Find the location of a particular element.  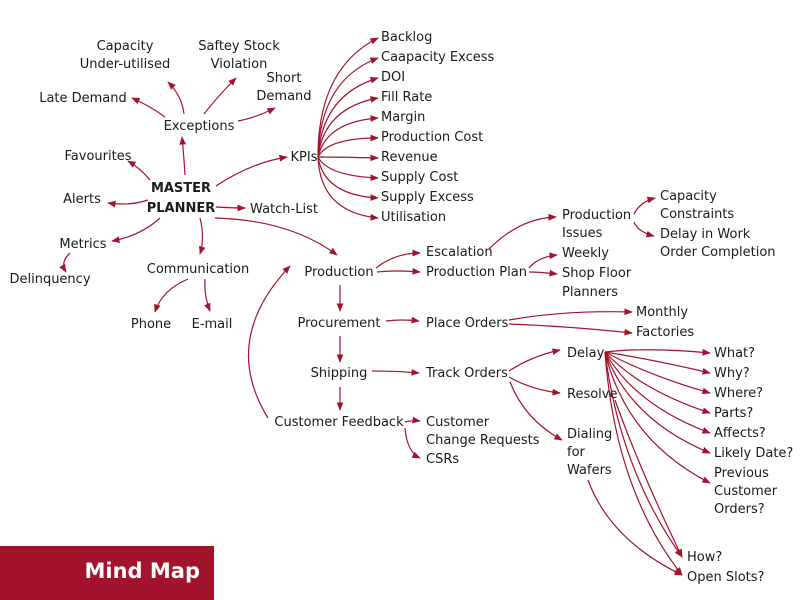

svg-text: Constraints is located at coordinates (697, 214).